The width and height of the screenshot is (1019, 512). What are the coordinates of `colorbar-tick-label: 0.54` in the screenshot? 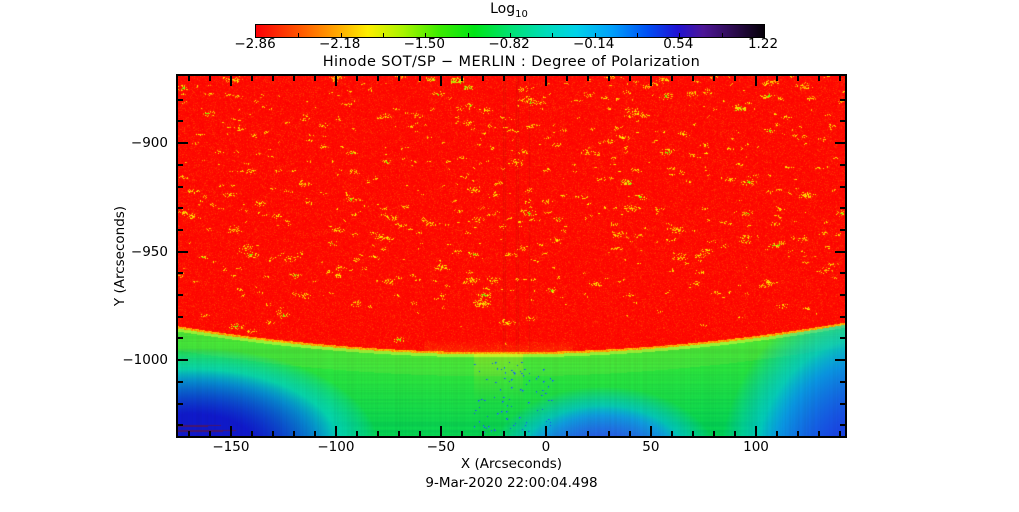 It's located at (678, 44).